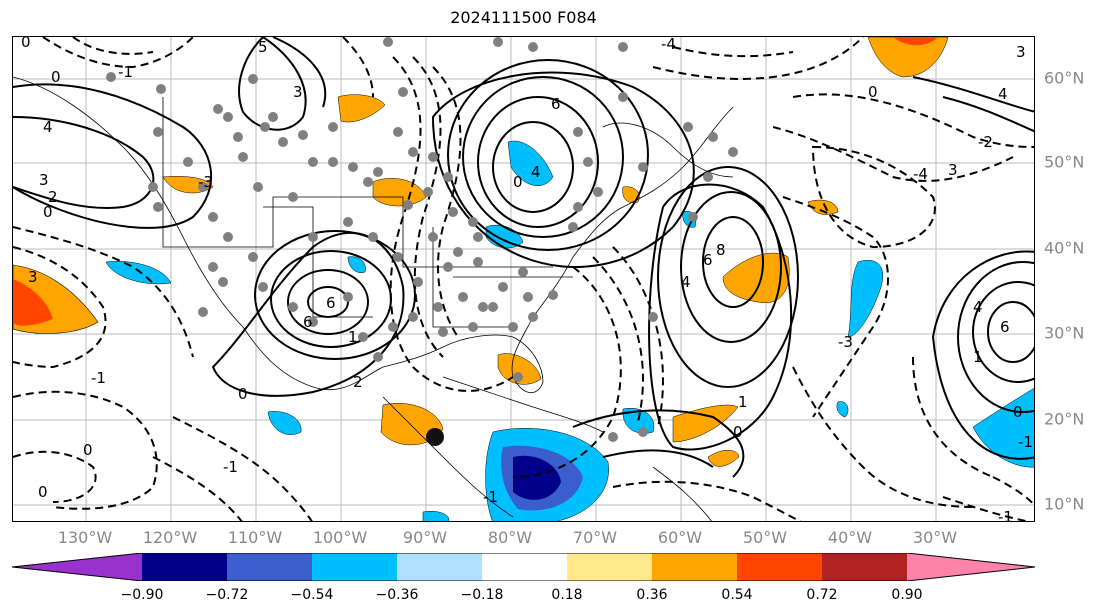  What do you see at coordinates (595, 537) in the screenshot?
I see `lon-label: 70°W` at bounding box center [595, 537].